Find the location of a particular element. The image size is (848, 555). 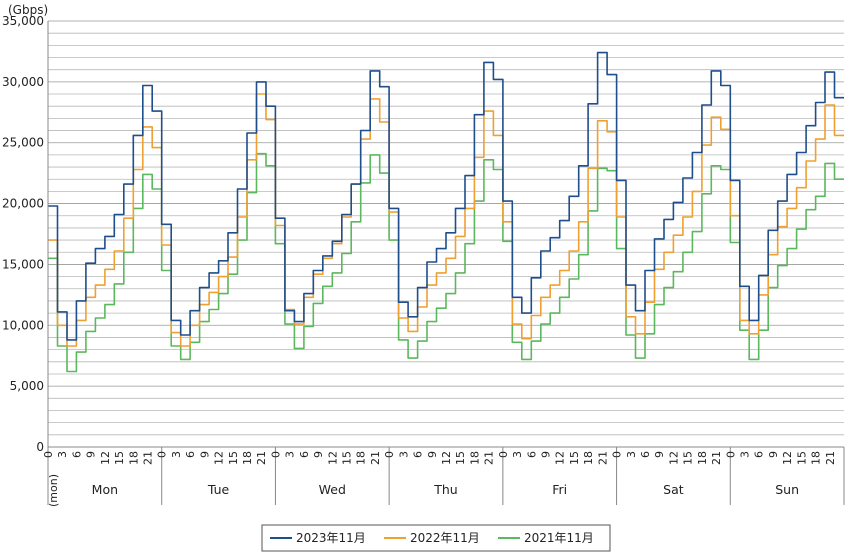

day-label: Thu is located at coordinates (445, 489).